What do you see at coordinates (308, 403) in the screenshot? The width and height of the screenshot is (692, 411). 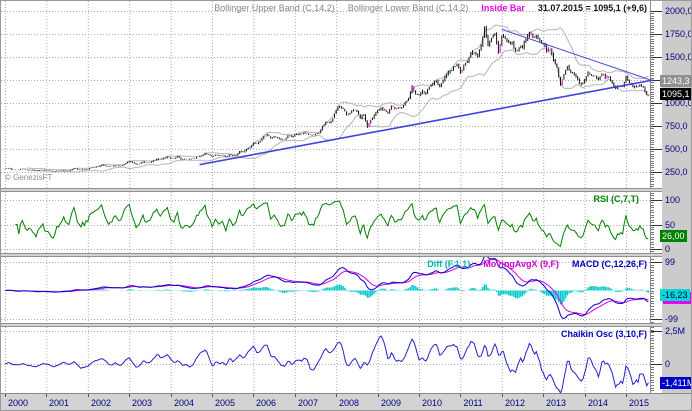 I see `year-label-2007: 2007` at bounding box center [308, 403].